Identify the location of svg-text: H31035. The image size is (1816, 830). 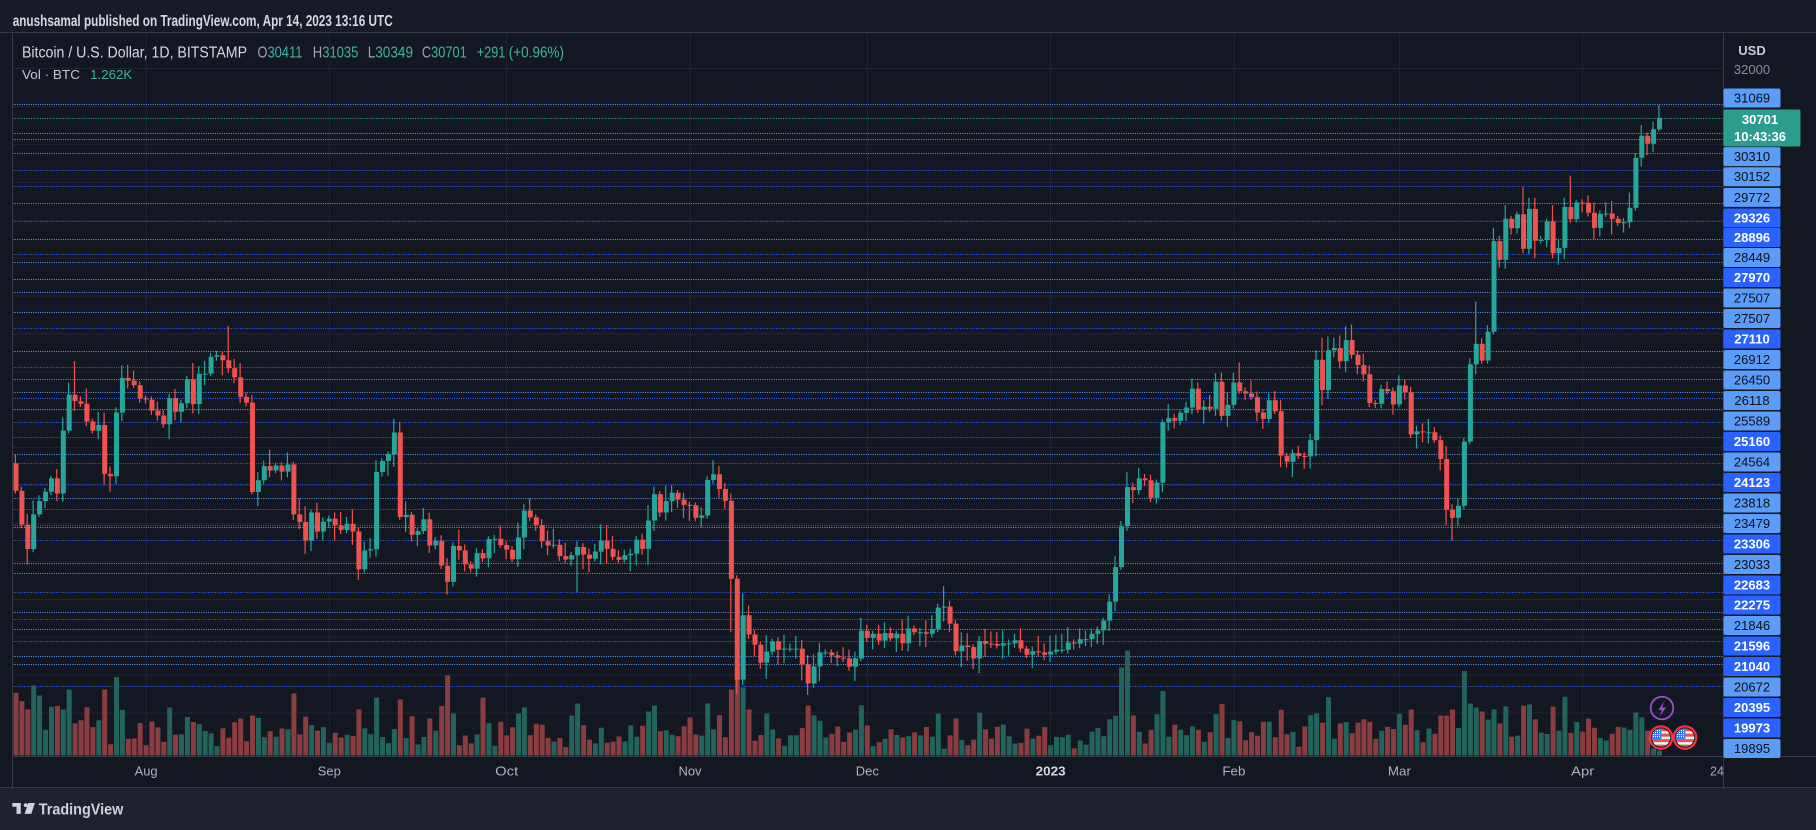
(336, 53).